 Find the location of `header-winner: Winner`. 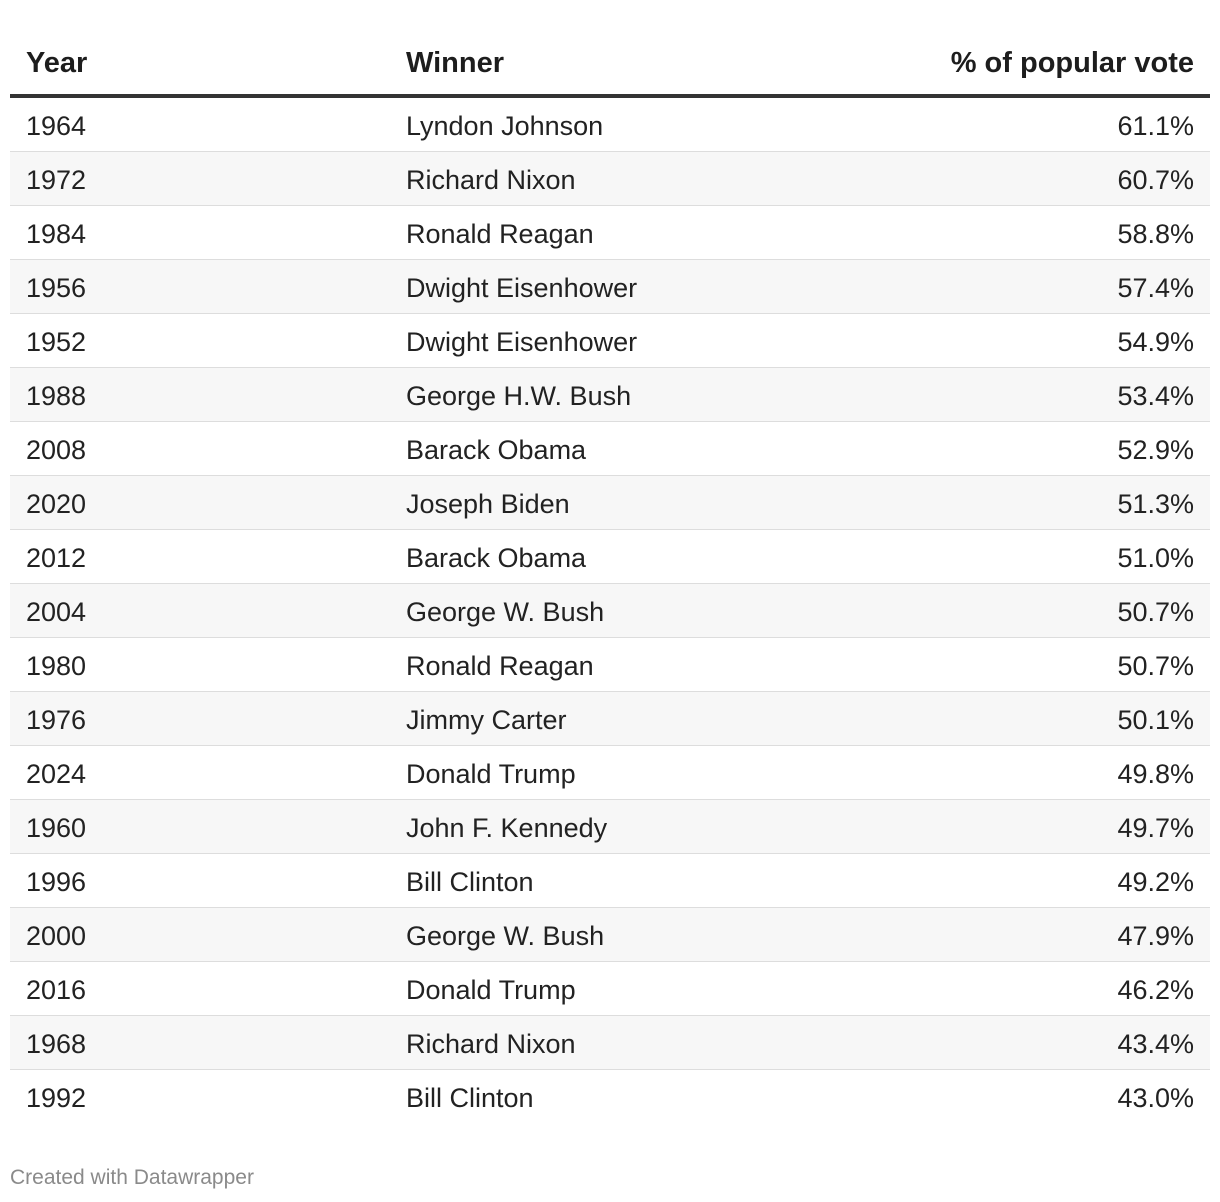

header-winner: Winner is located at coordinates (455, 63).